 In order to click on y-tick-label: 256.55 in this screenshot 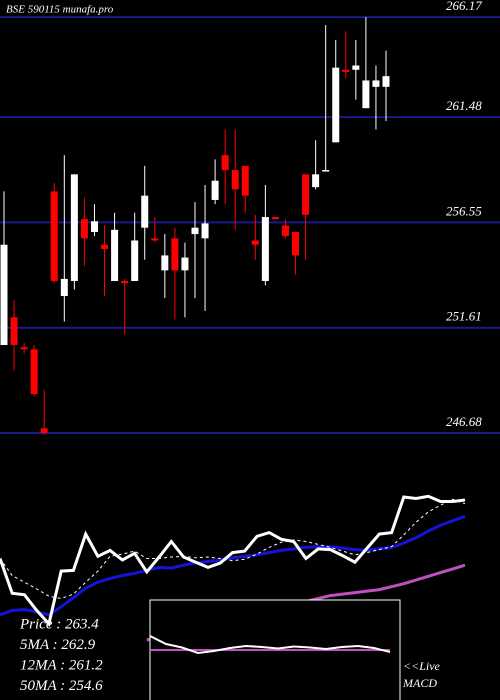, I will do `click(464, 210)`.